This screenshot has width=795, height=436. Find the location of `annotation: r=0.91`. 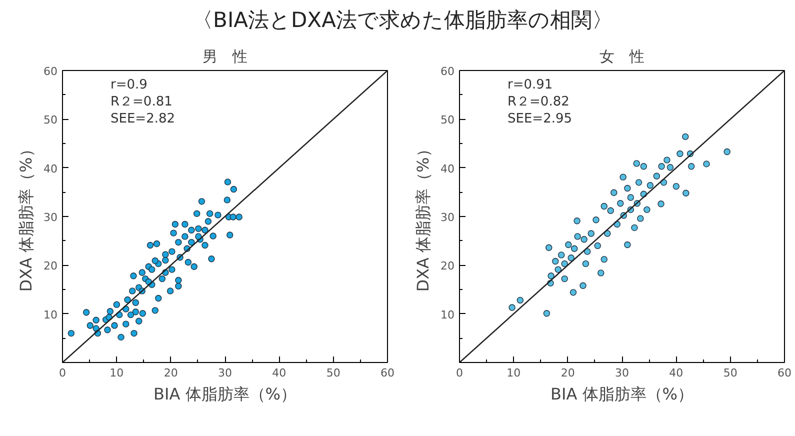

annotation: r=0.91 is located at coordinates (530, 85).